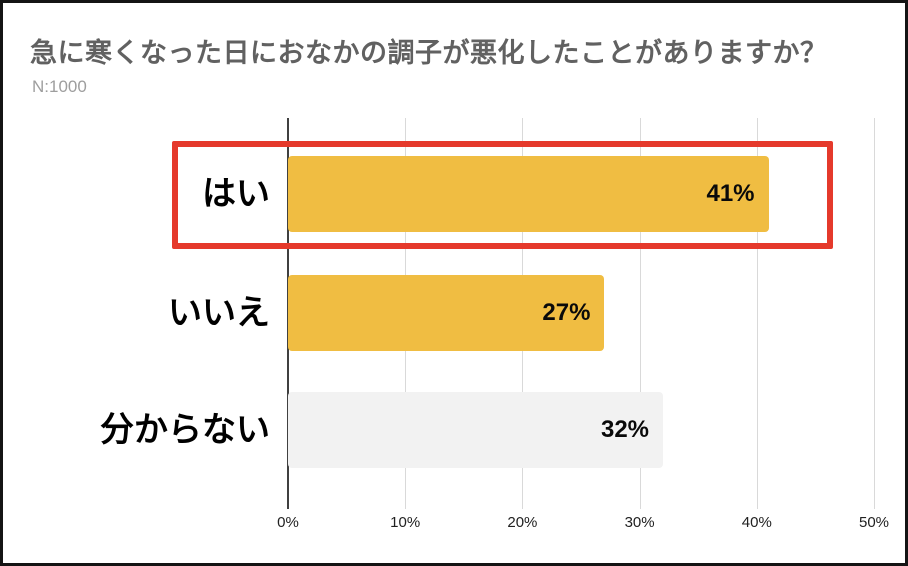 This screenshot has width=908, height=566. What do you see at coordinates (405, 522) in the screenshot?
I see `x-tick-10pct: 10%` at bounding box center [405, 522].